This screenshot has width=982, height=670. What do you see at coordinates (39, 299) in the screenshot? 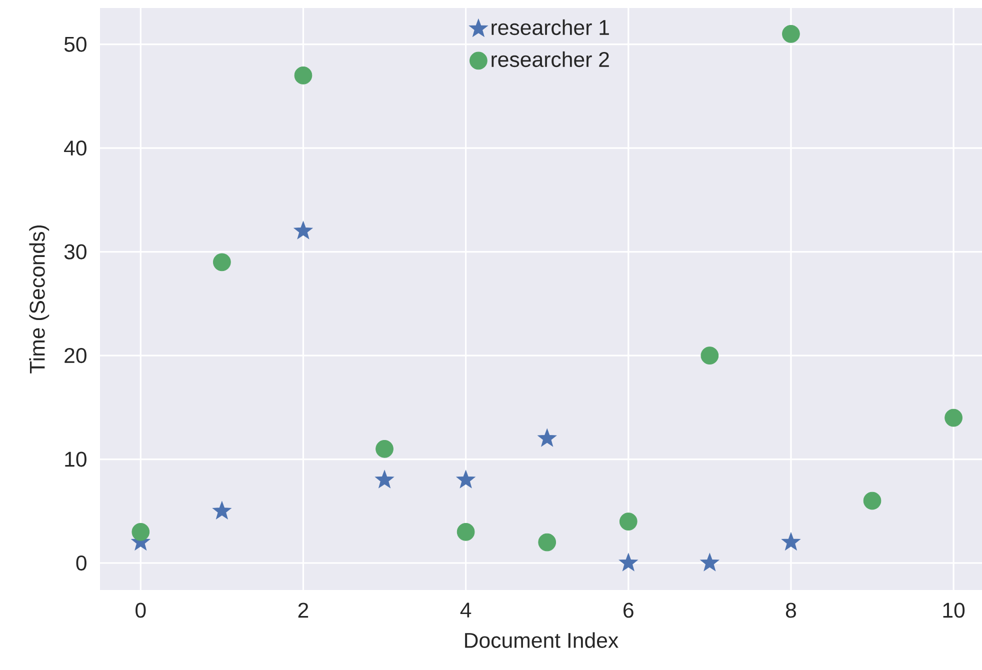
I see `y-axis-title: Time (Seconds)` at bounding box center [39, 299].